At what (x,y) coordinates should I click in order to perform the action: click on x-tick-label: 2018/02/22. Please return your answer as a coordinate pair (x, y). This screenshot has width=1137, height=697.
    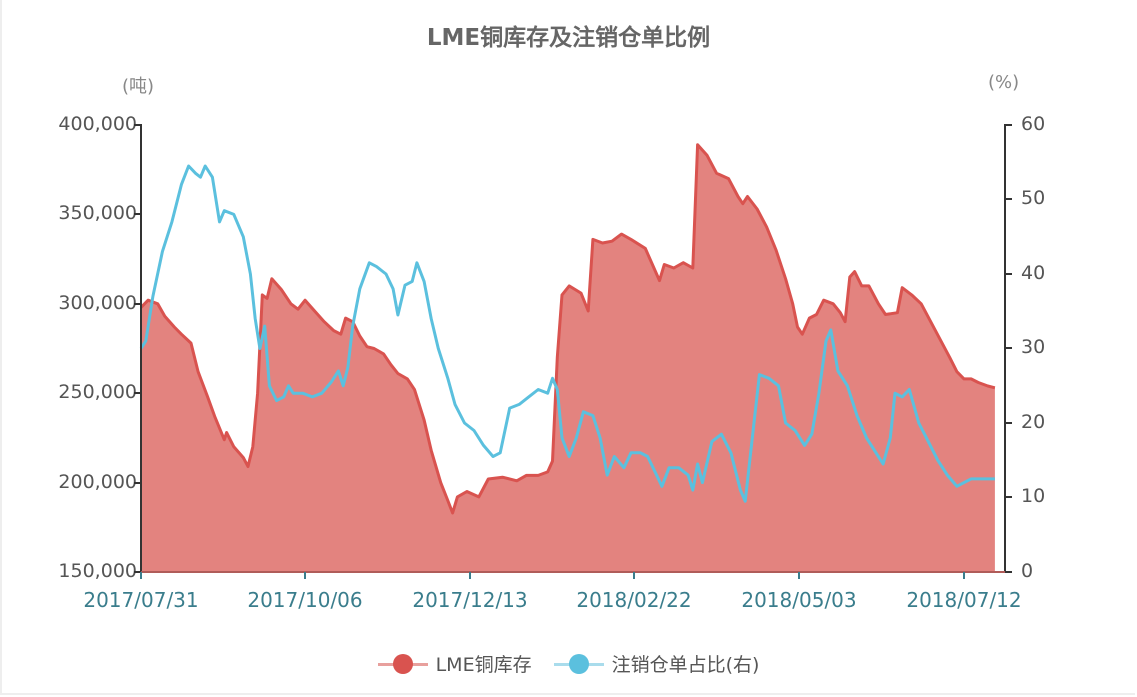
    Looking at the image, I should click on (634, 600).